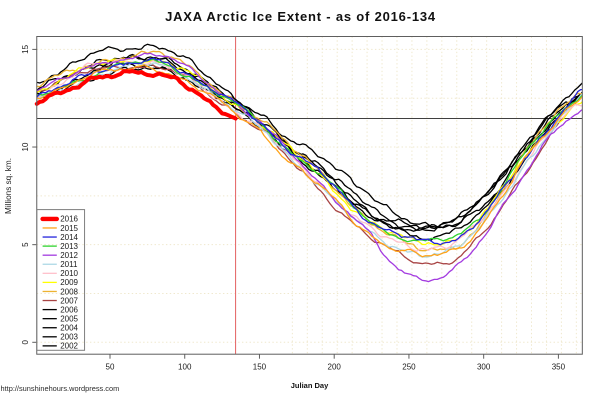  Describe the element at coordinates (300, 16) in the screenshot. I see `chart-title: JAXA Arctic Ice Extent - as of 2016-134` at that location.